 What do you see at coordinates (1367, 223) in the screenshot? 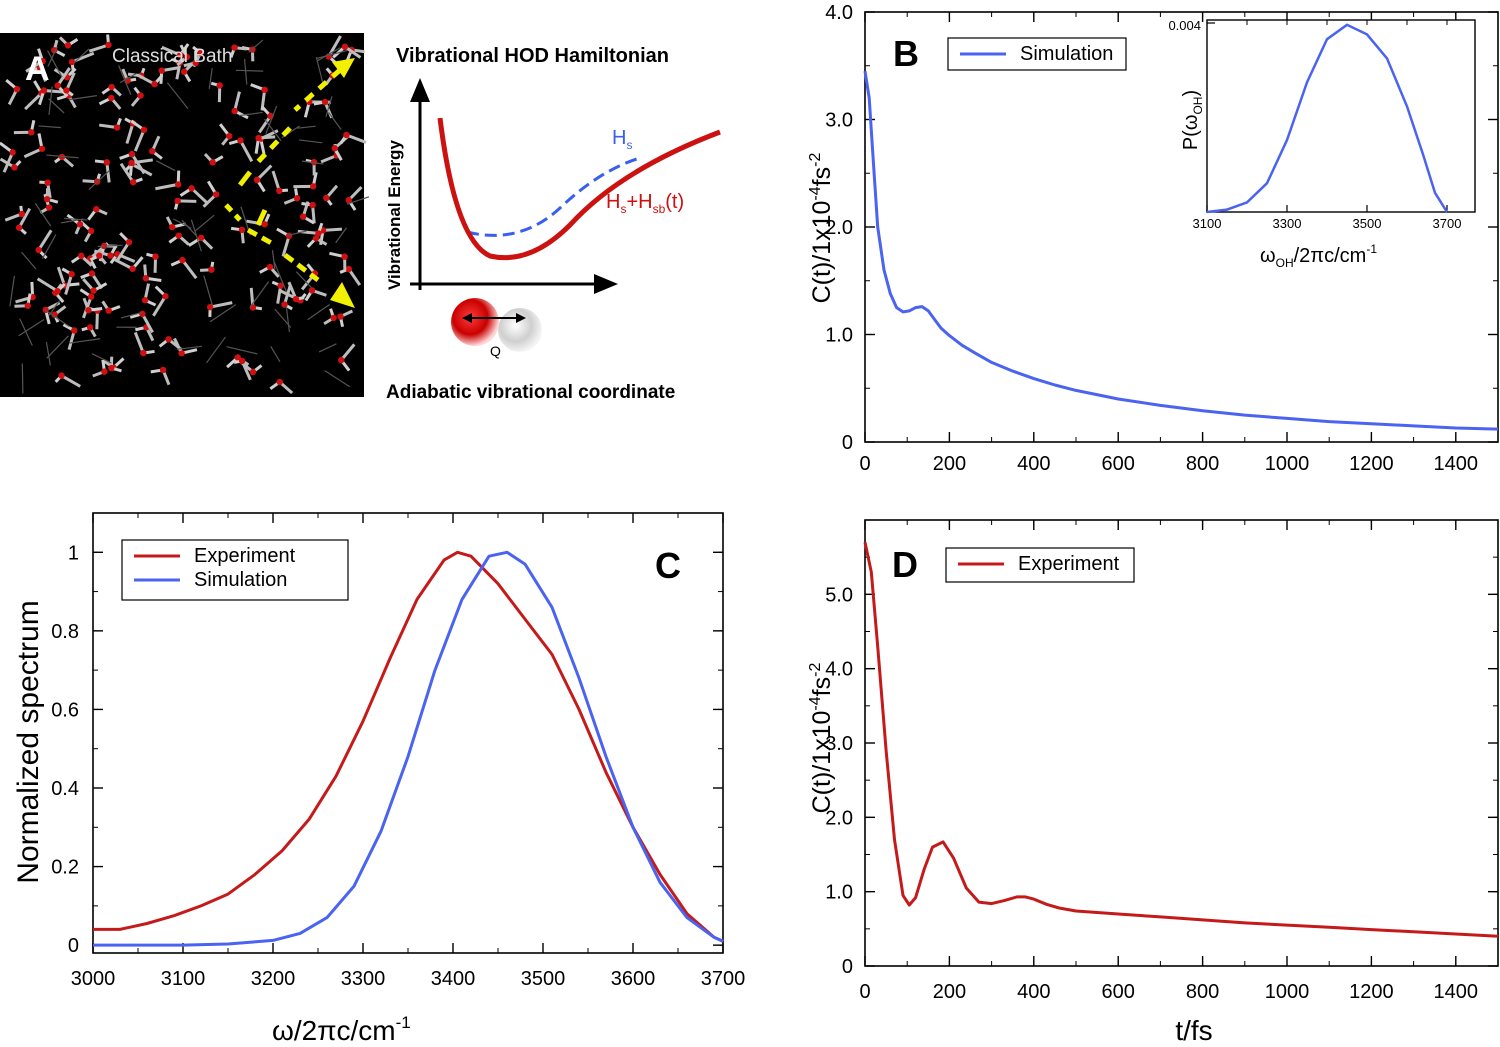
I see `inset-x-tick-label: 3500` at bounding box center [1367, 223].